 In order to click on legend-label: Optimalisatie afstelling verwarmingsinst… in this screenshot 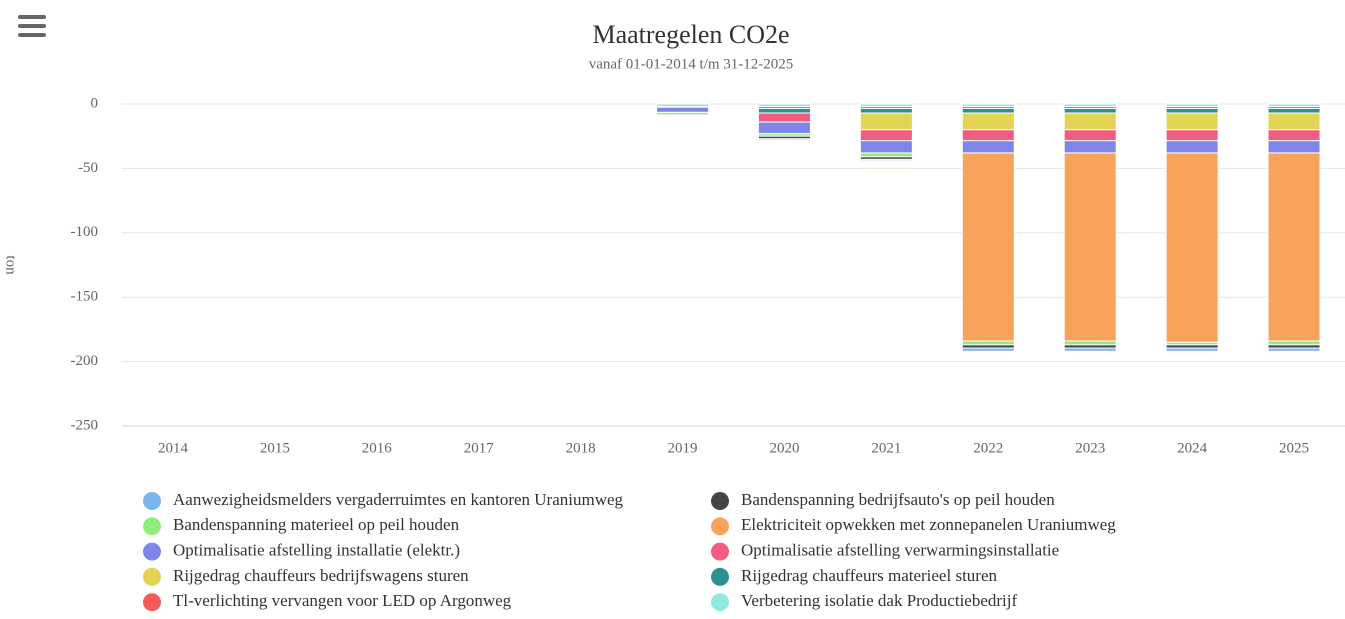, I will do `click(900, 550)`.